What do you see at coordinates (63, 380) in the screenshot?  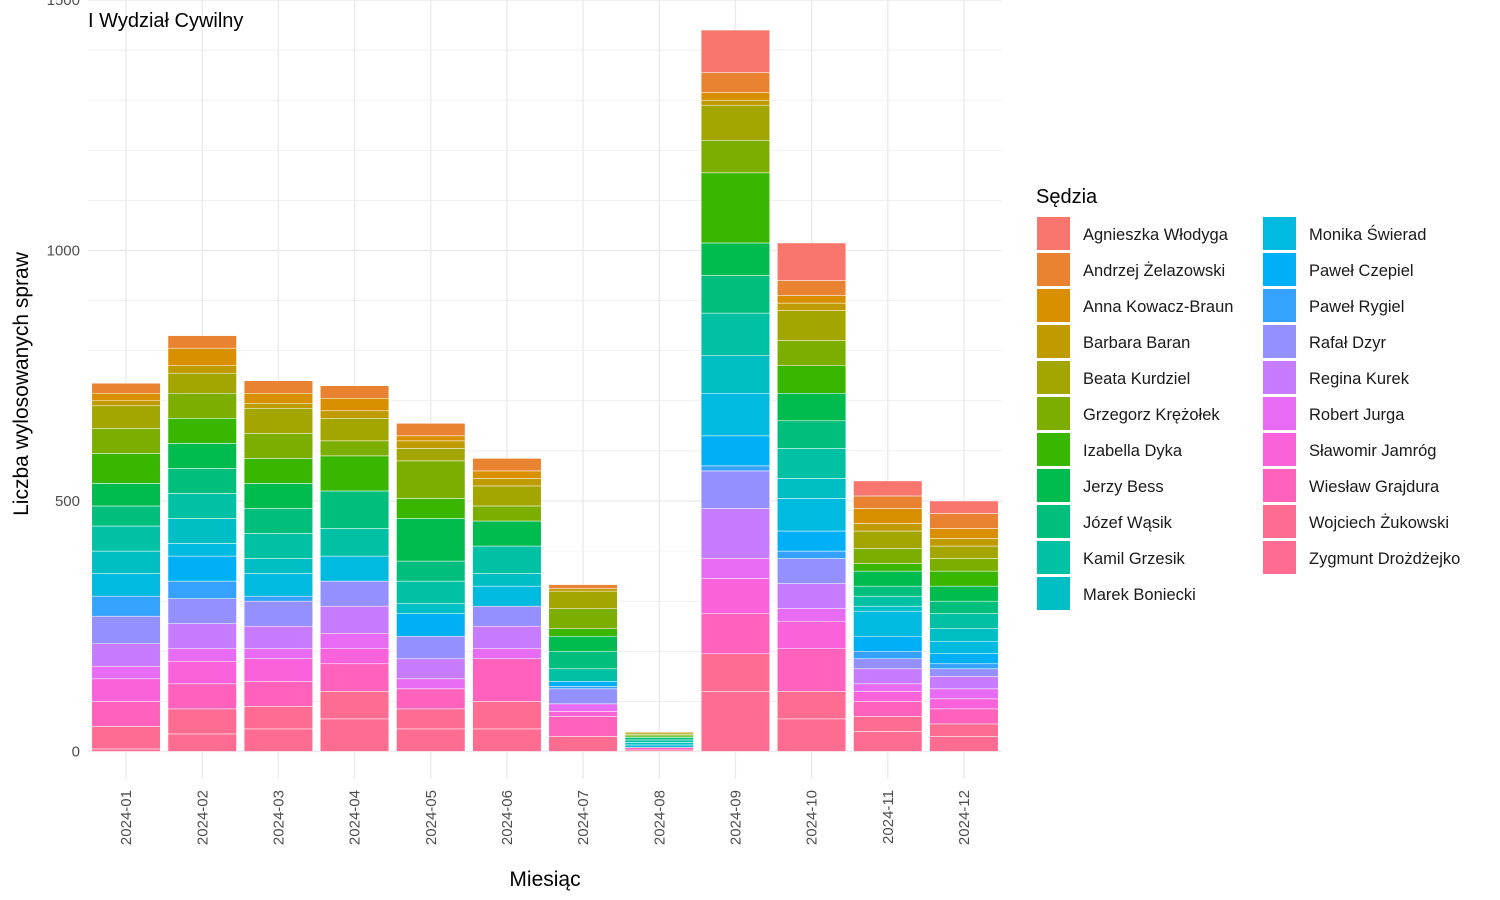 I see `y-axis-ticks: 0 500 1000 1500` at bounding box center [63, 380].